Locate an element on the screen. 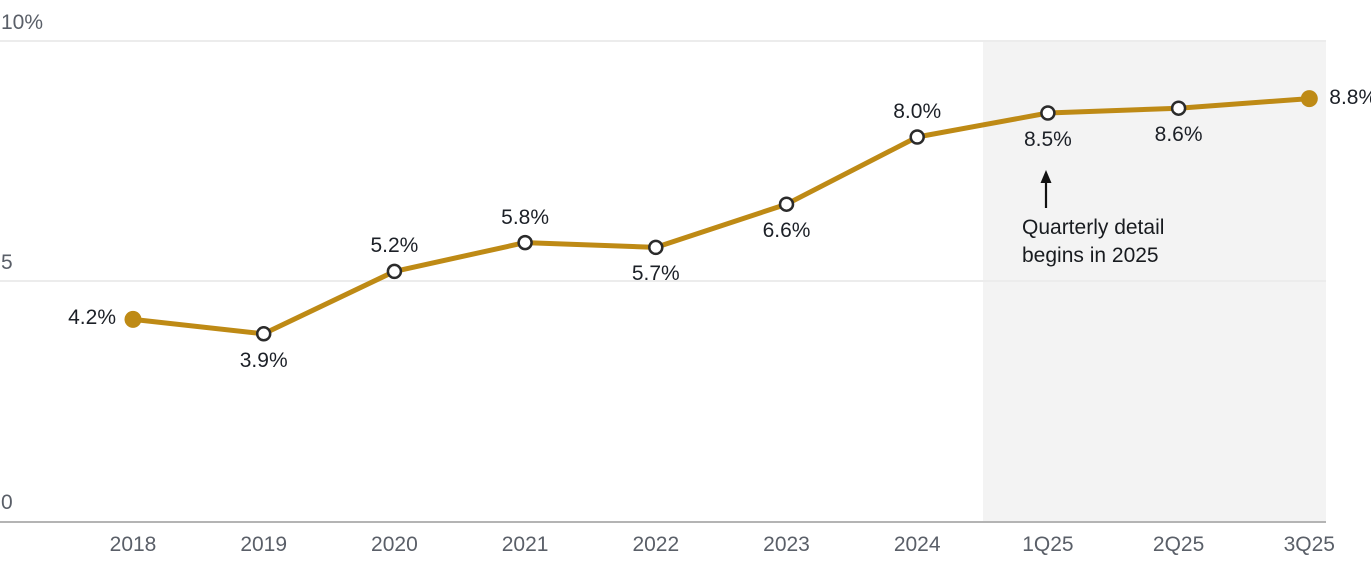  x-axis-line is located at coordinates (663, 522).